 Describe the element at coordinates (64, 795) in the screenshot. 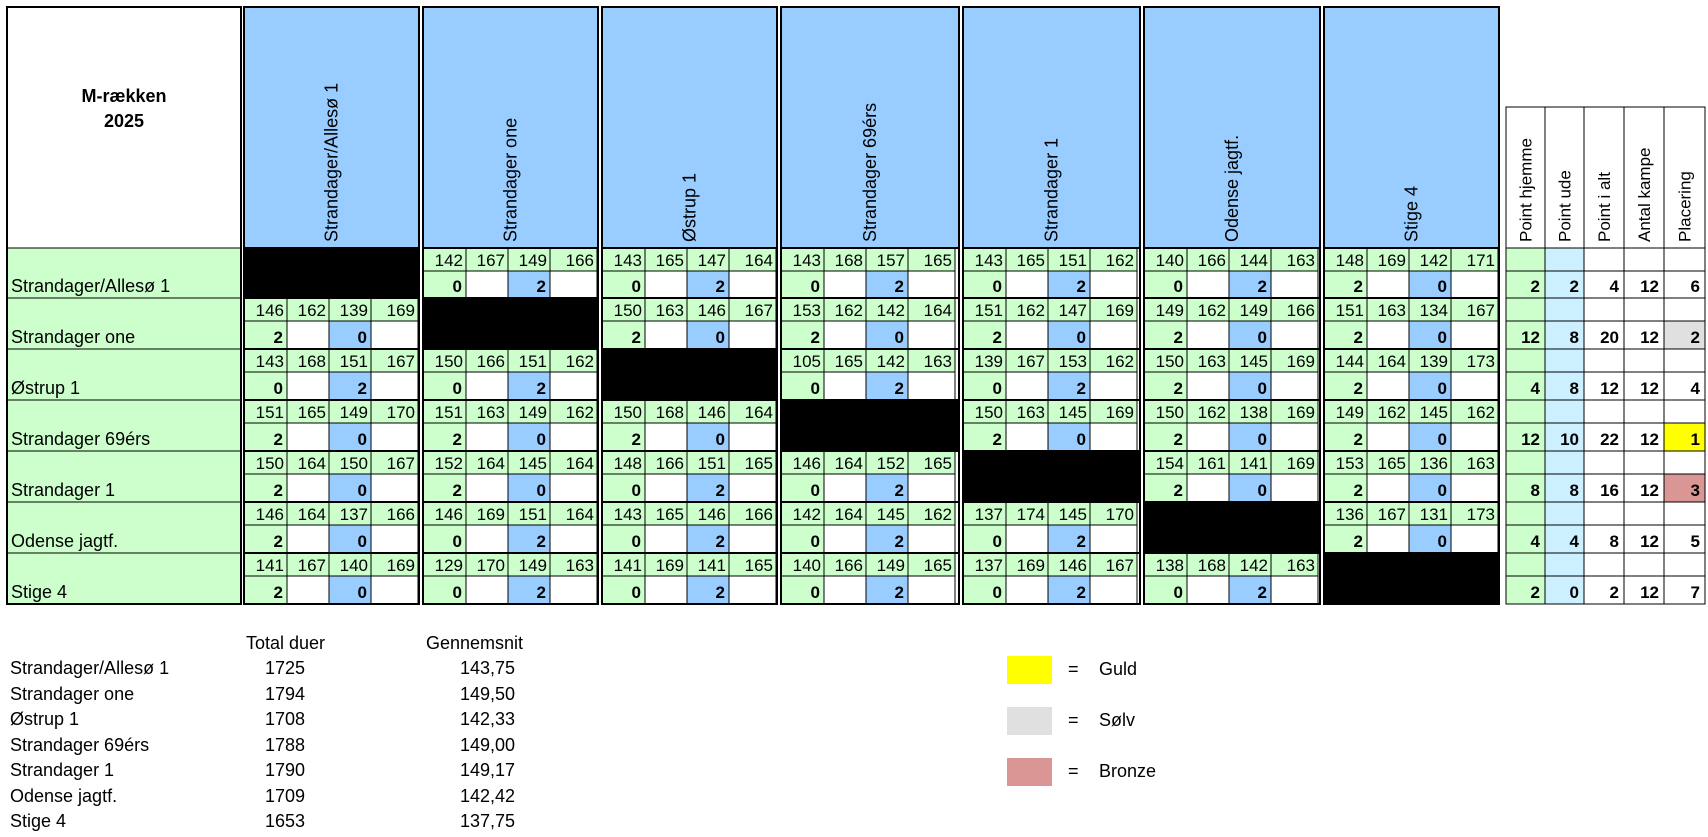

I see `stats-team-name: Odense jagtf.` at that location.